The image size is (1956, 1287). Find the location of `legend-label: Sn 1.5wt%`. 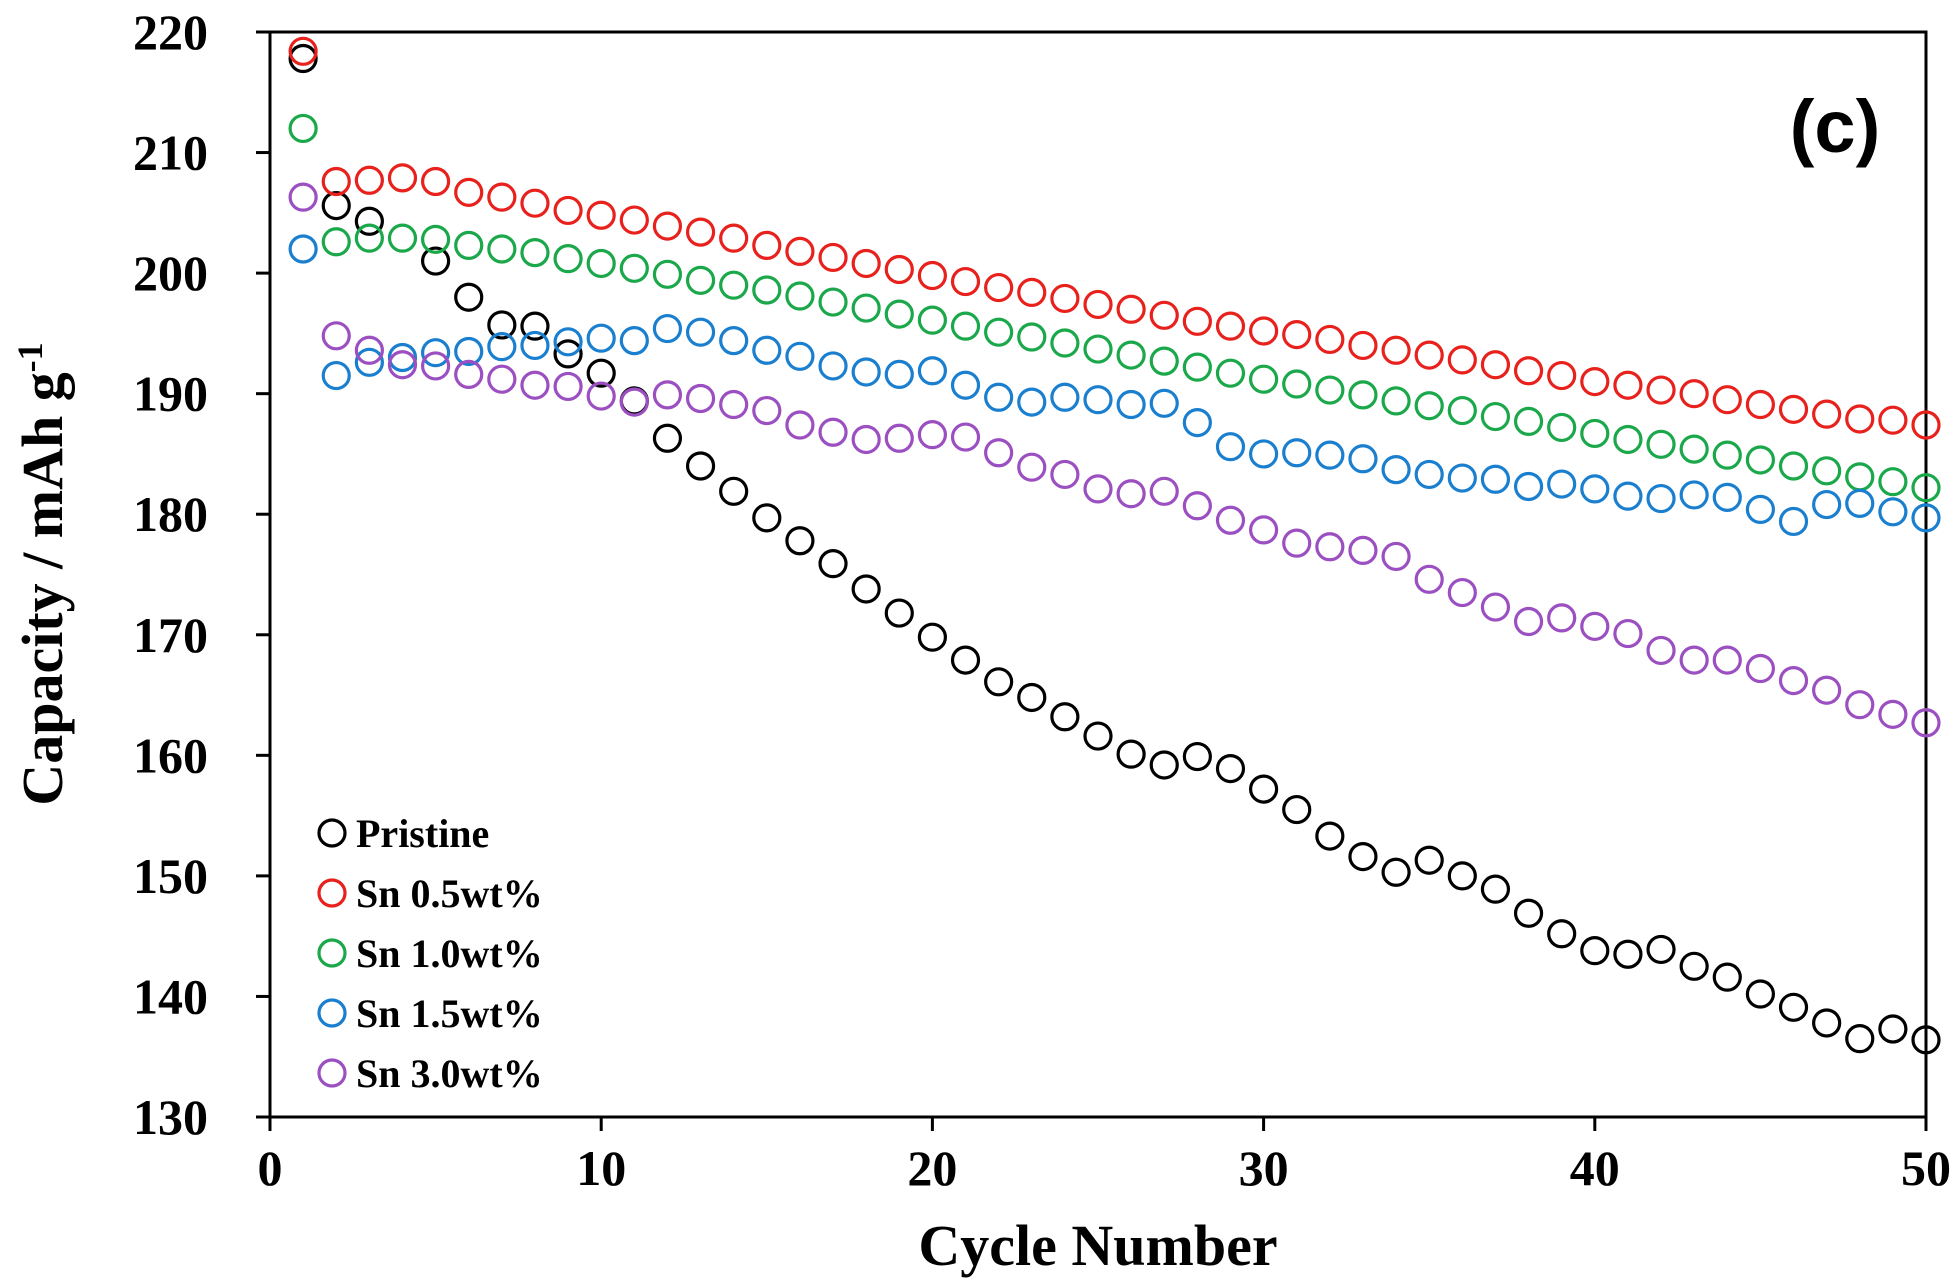

legend-label: Sn 1.5wt% is located at coordinates (449, 1013).